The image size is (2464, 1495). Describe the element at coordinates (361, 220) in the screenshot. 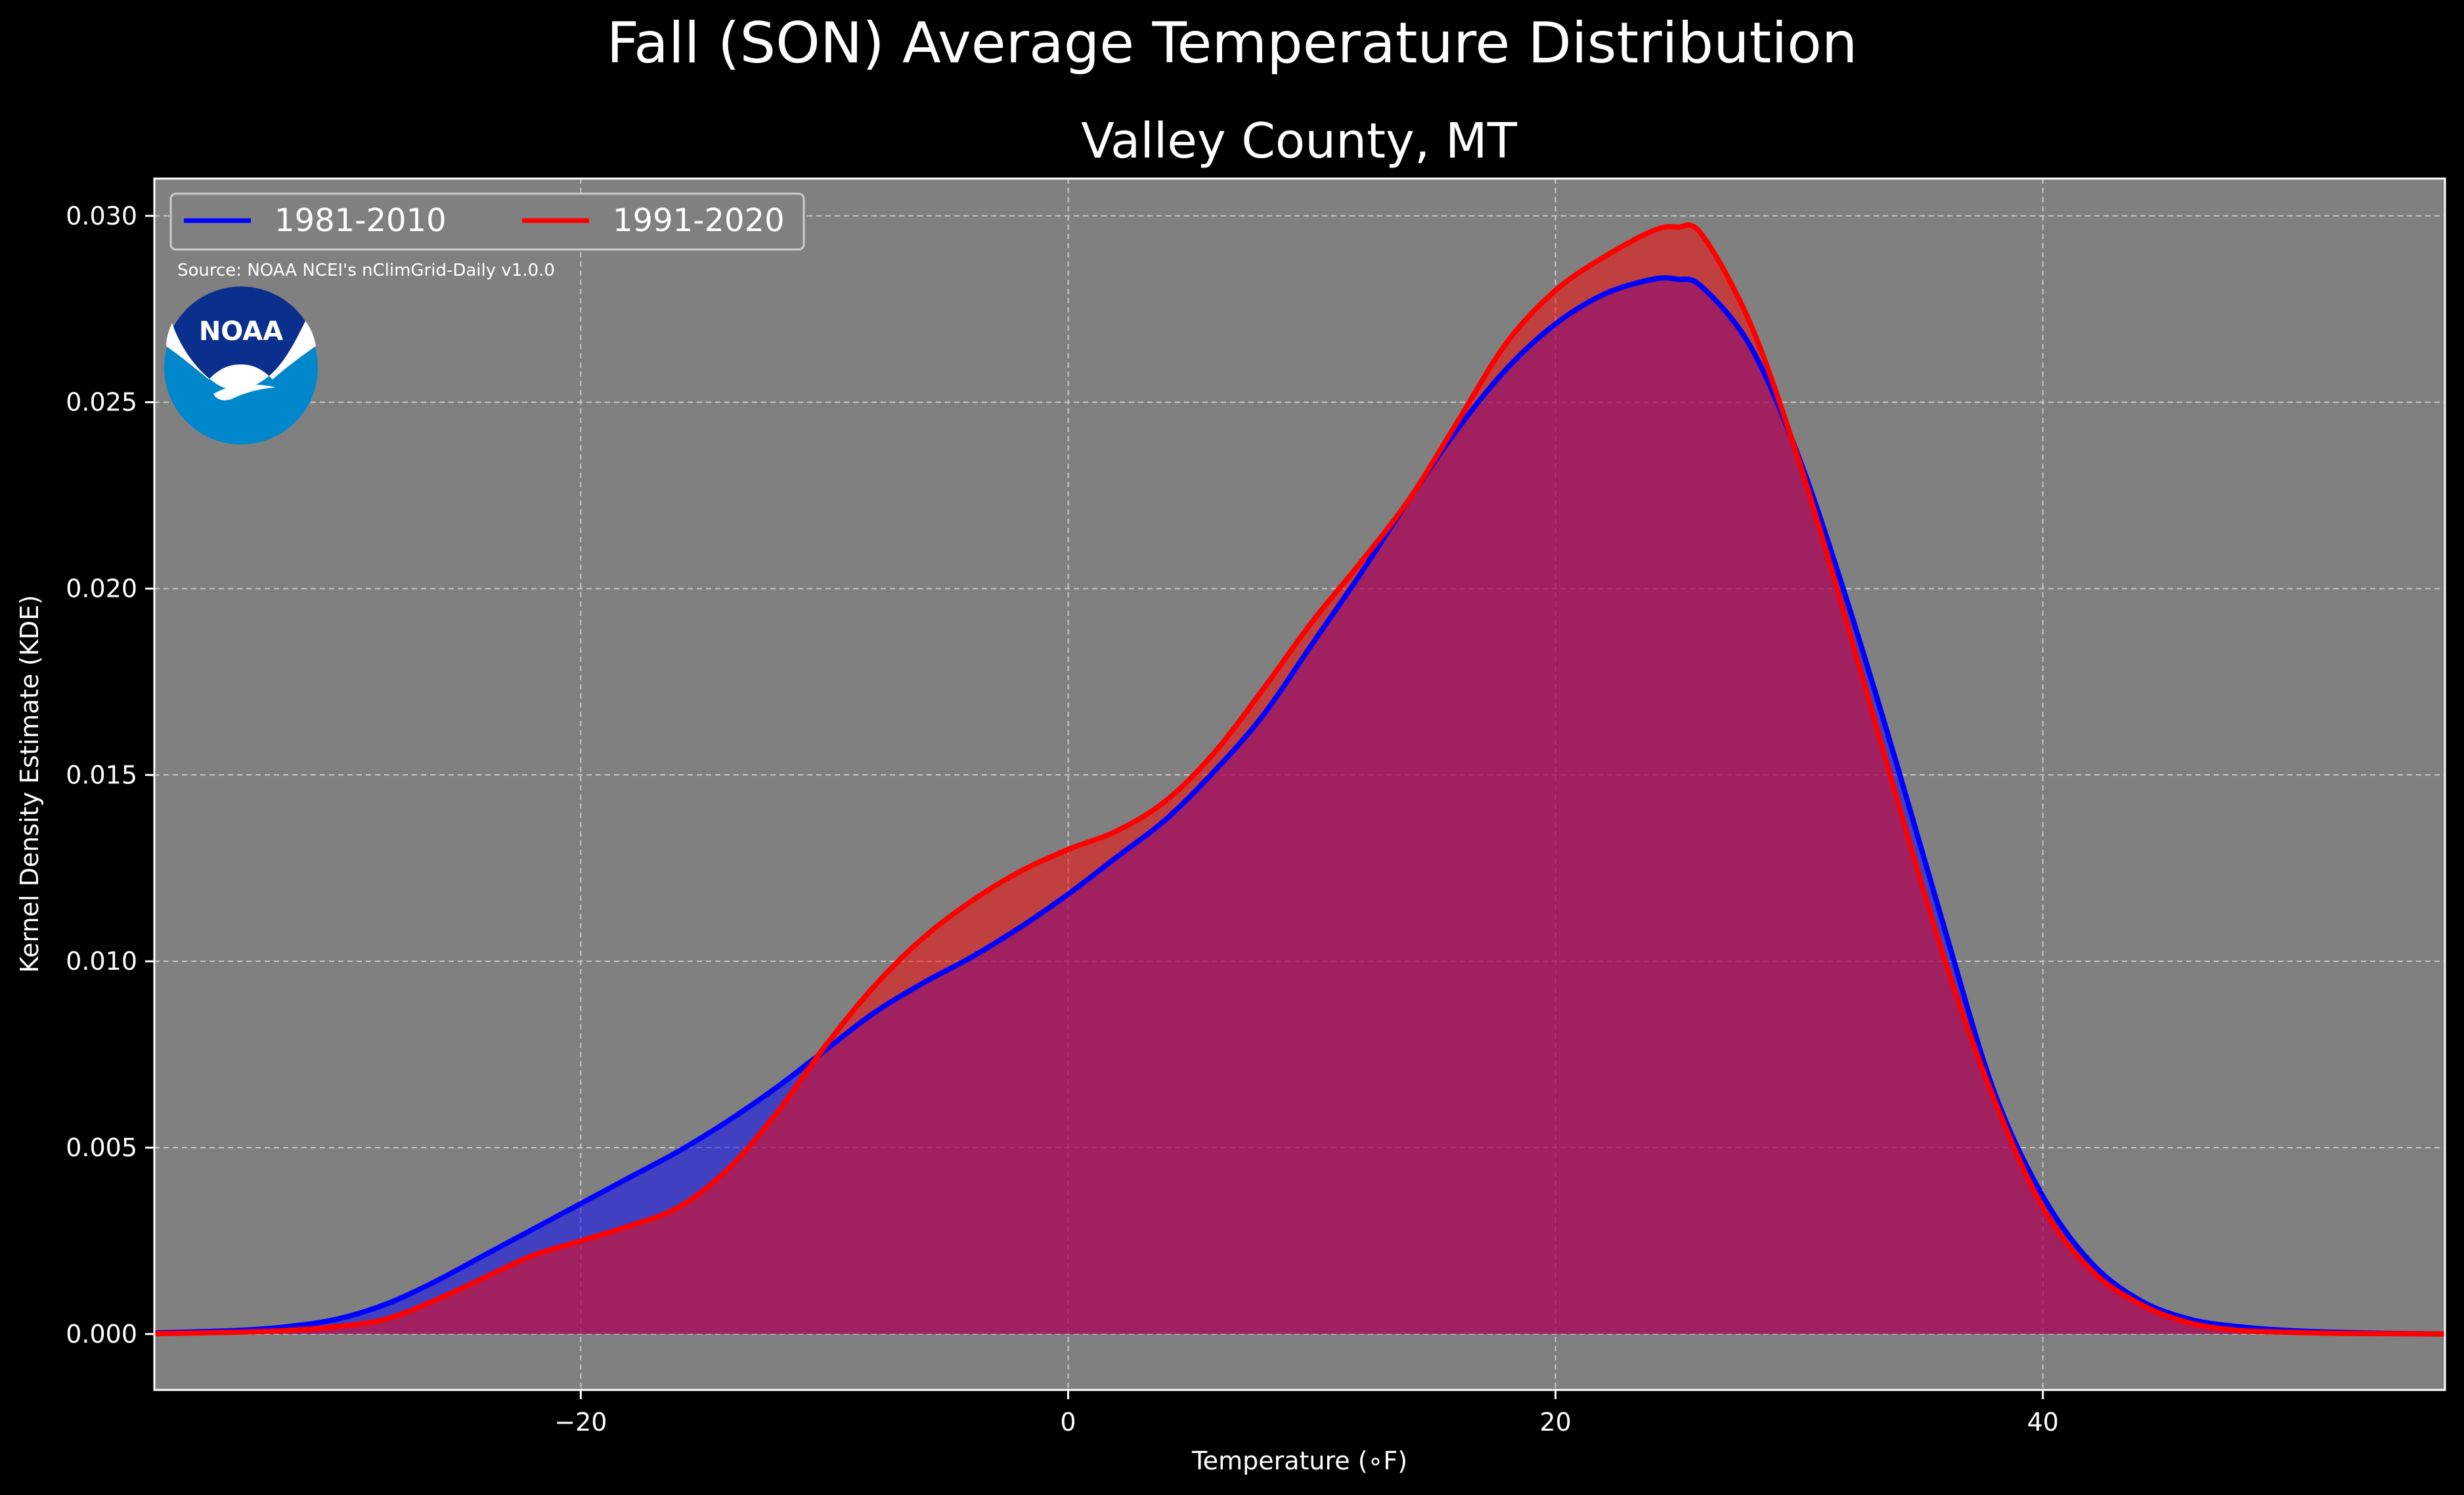

I see `legend-label-1981-2010: 1981-2010` at that location.